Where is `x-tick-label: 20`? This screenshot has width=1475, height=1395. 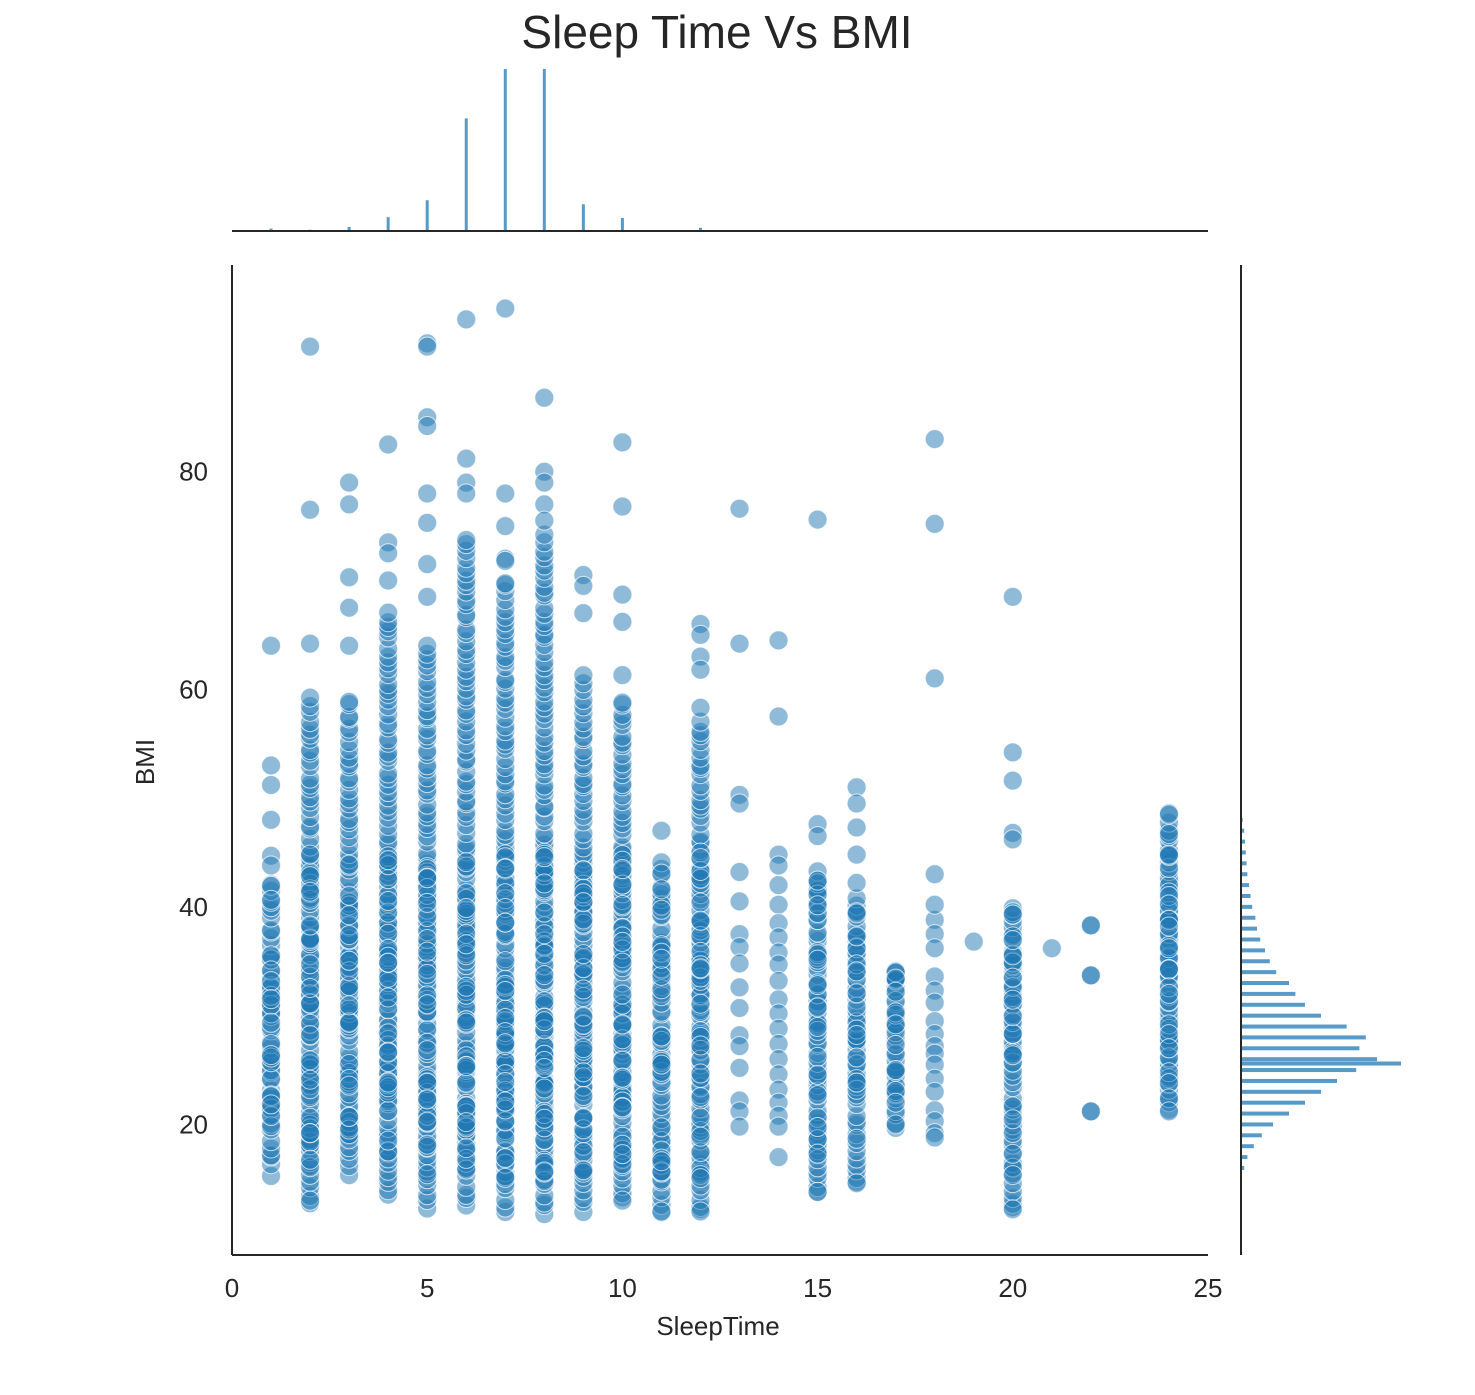
x-tick-label: 20 is located at coordinates (1012, 1288).